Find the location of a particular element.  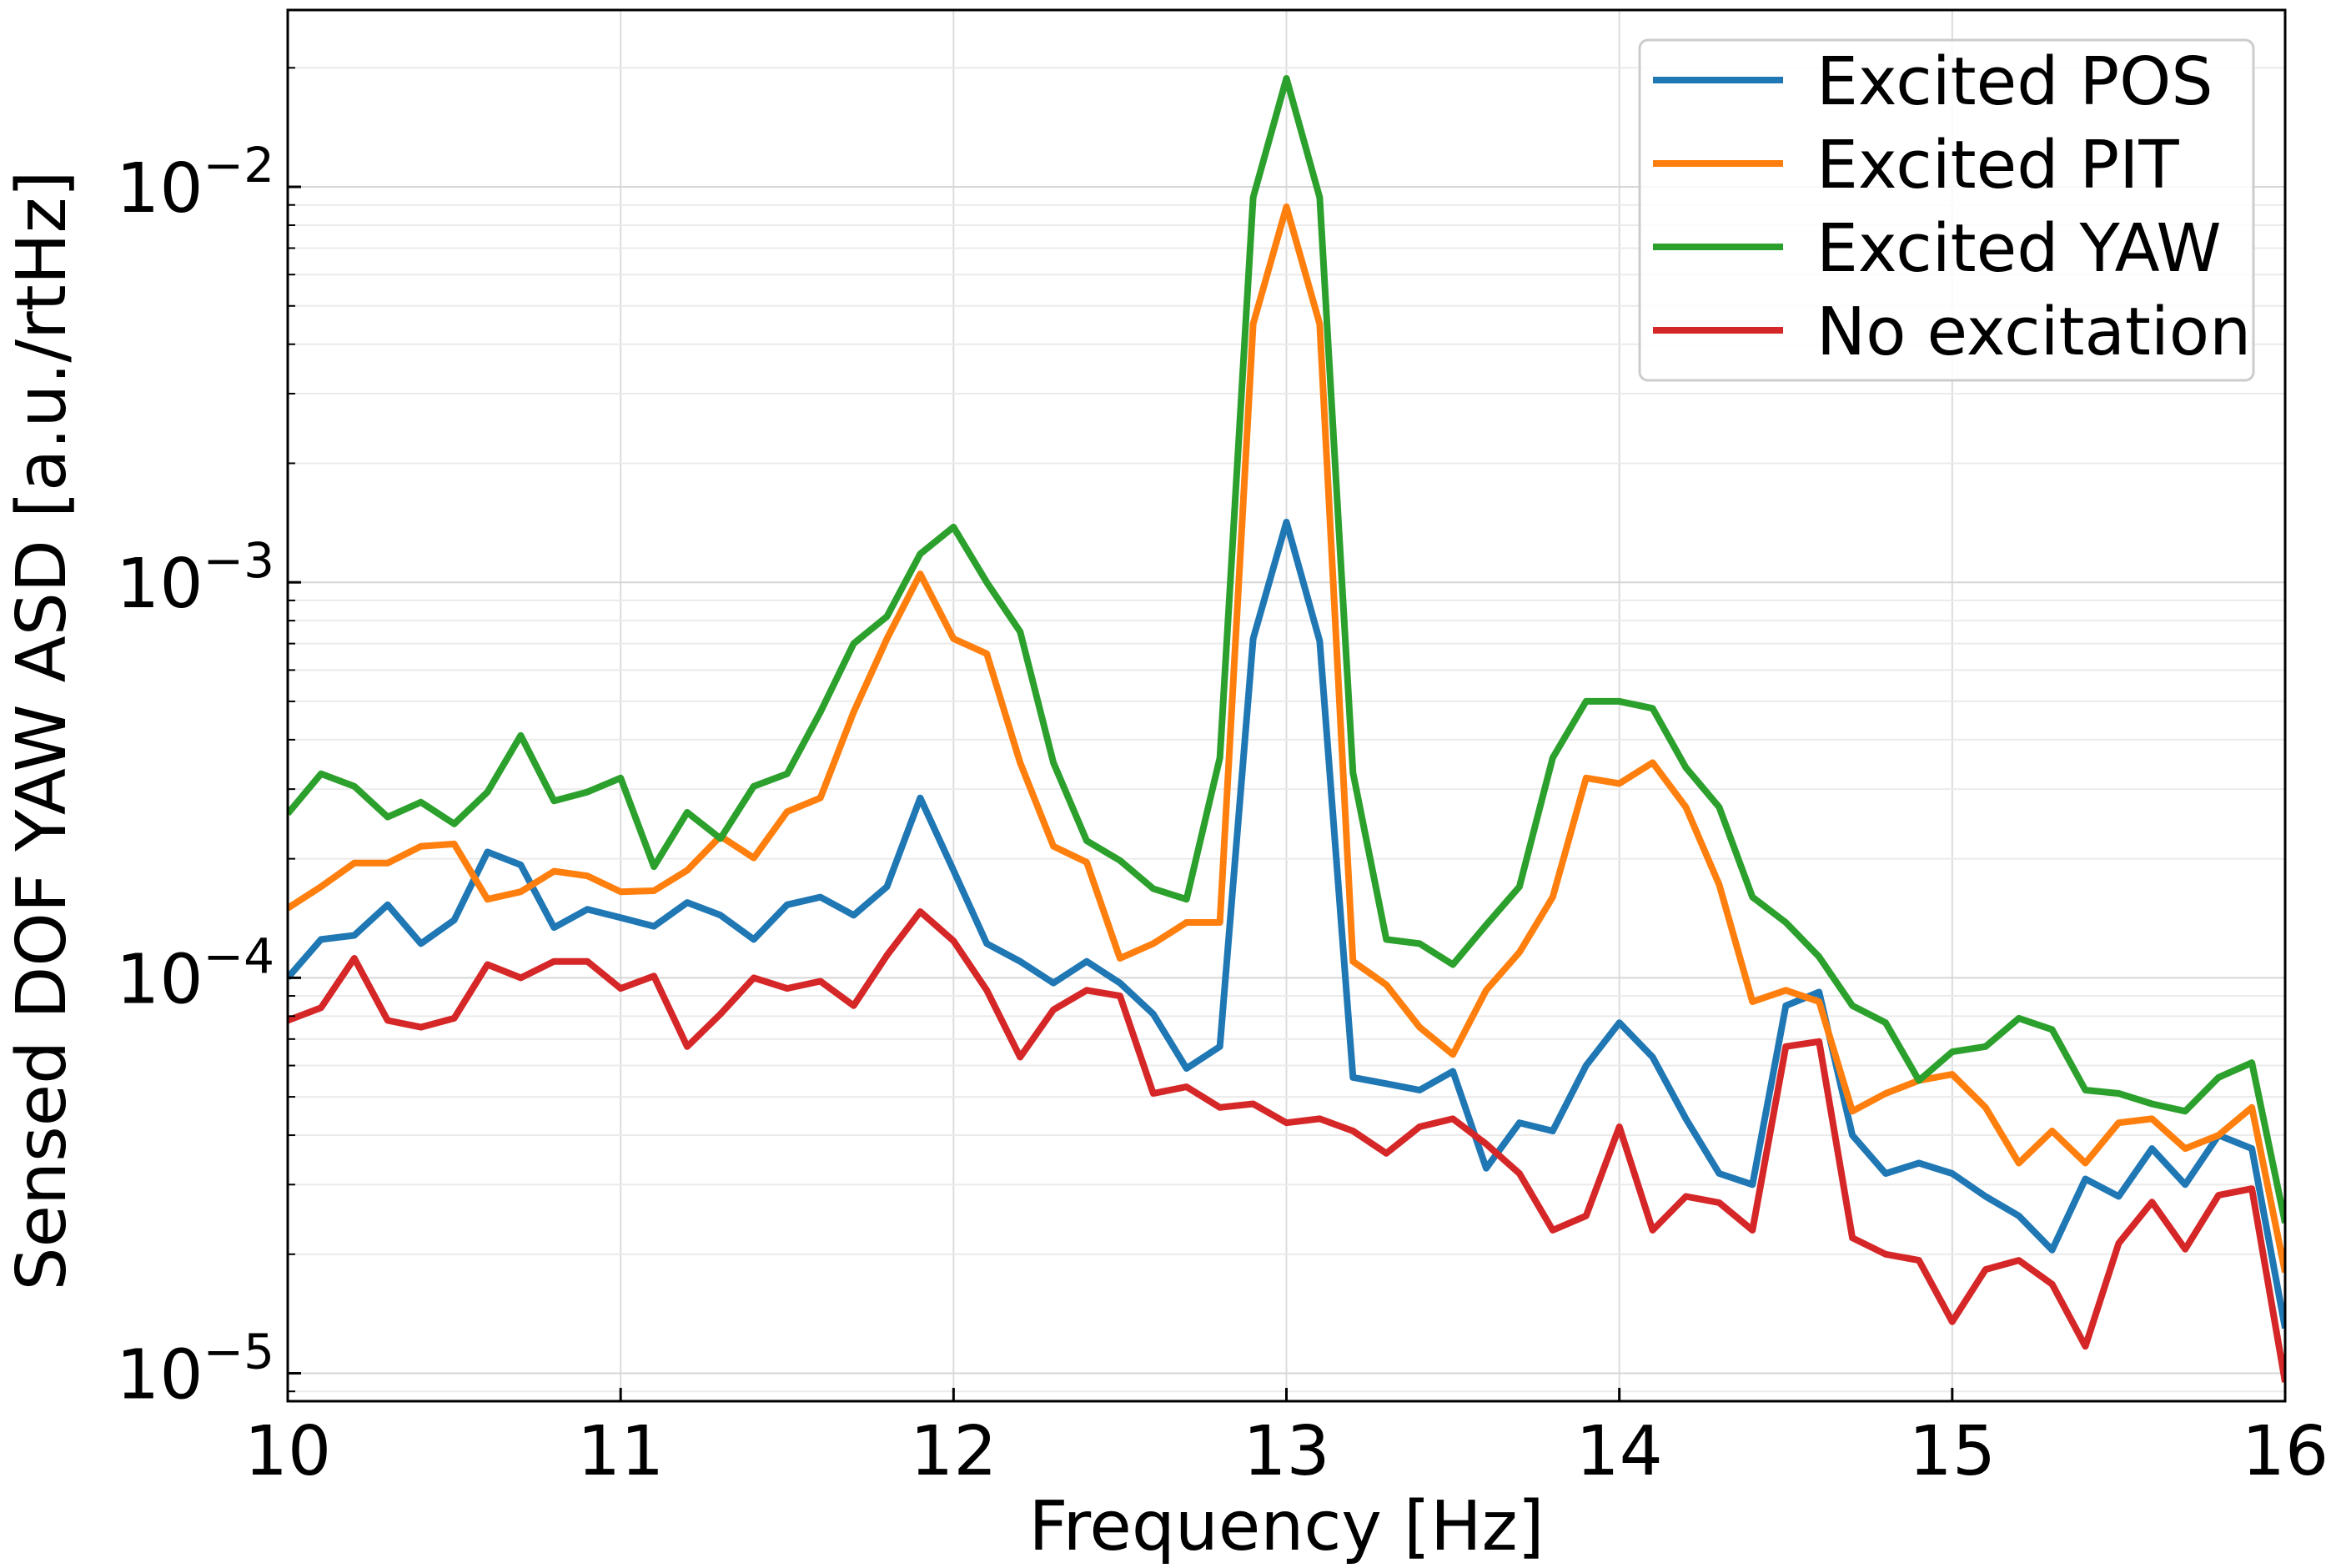

x-tick-label: 14 is located at coordinates (1618, 1451).